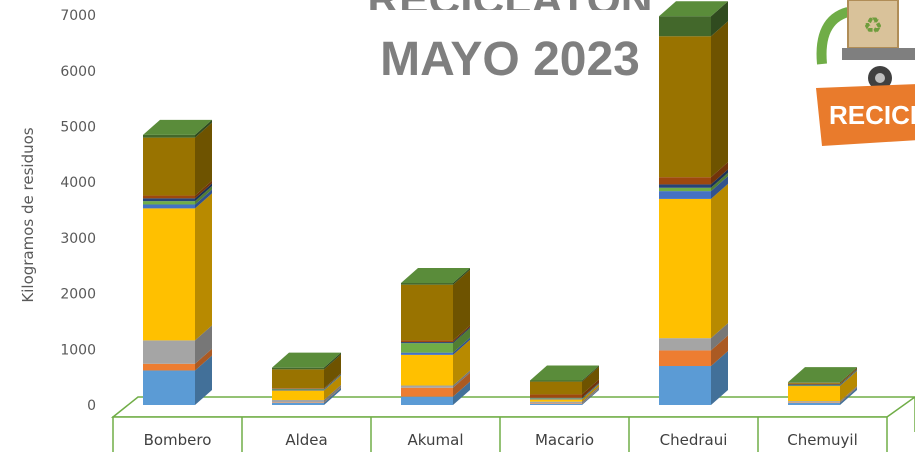 The image size is (915, 452). I want to click on y-tick-label: 6000, so click(78, 72).